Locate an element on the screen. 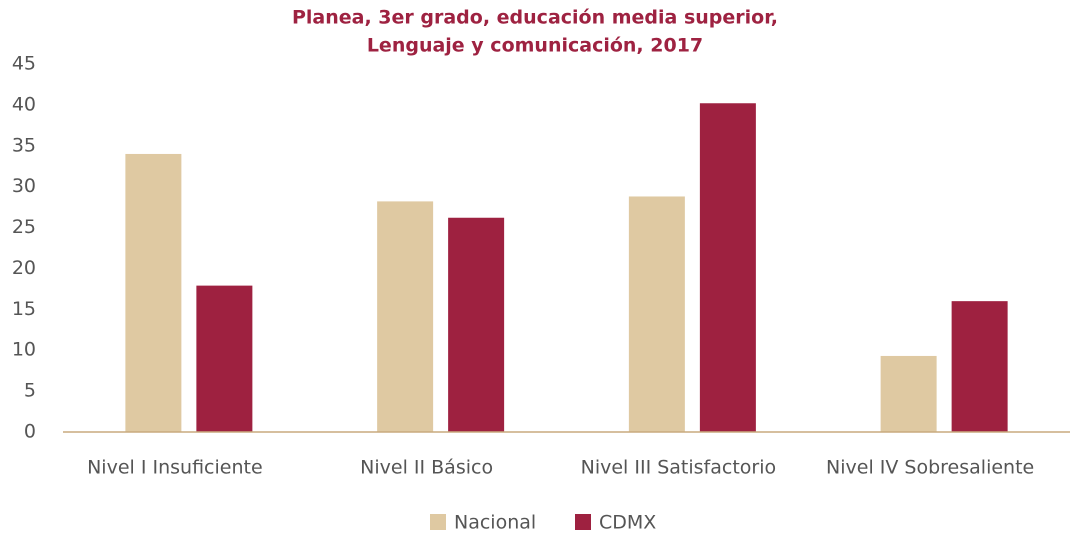  chart-title: Lenguaje y comunicación, 2017 is located at coordinates (535, 46).